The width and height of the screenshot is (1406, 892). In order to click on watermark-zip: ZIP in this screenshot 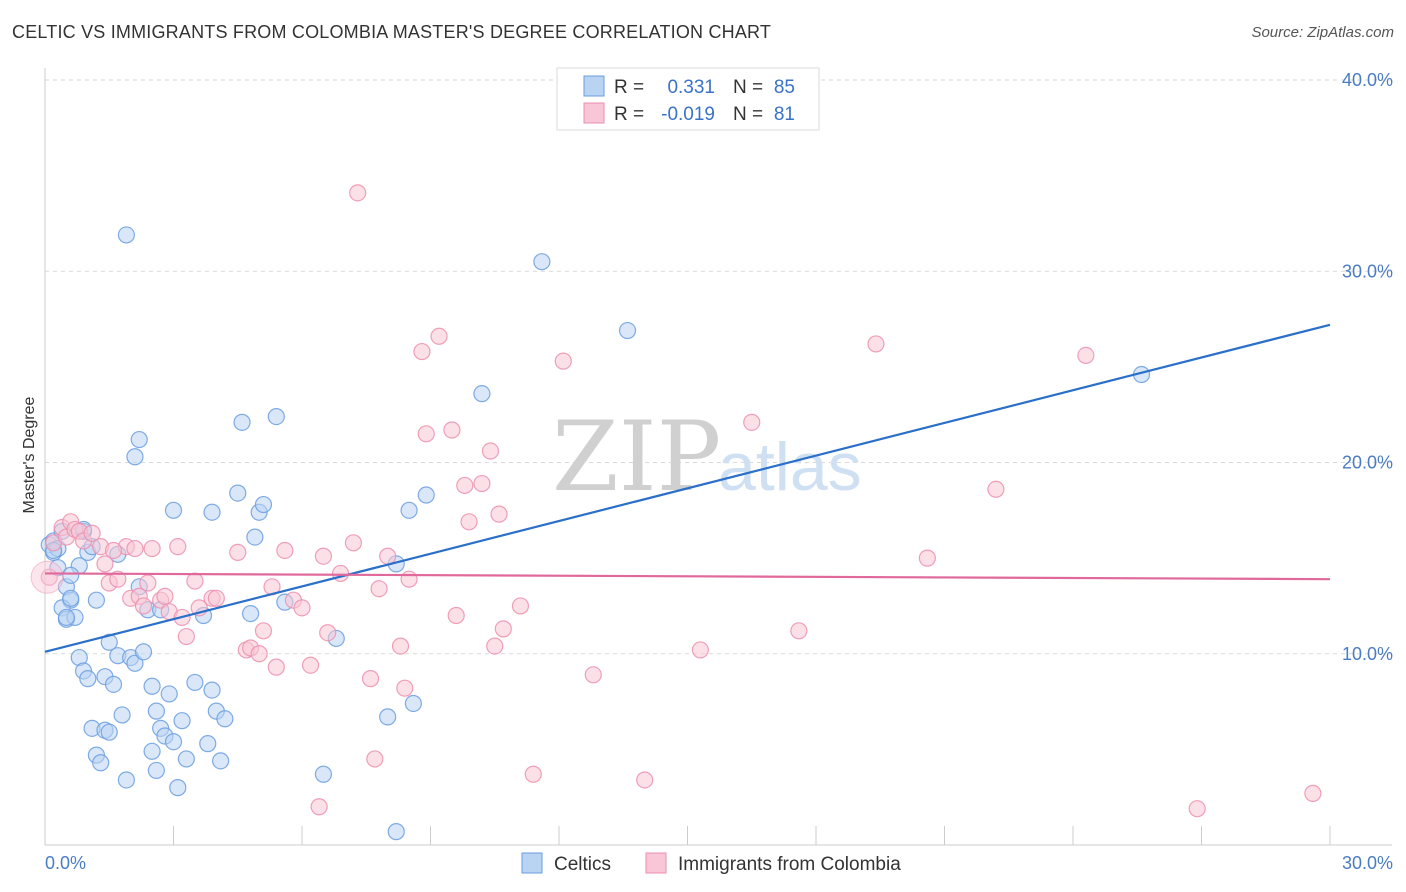, I will do `click(636, 457)`.